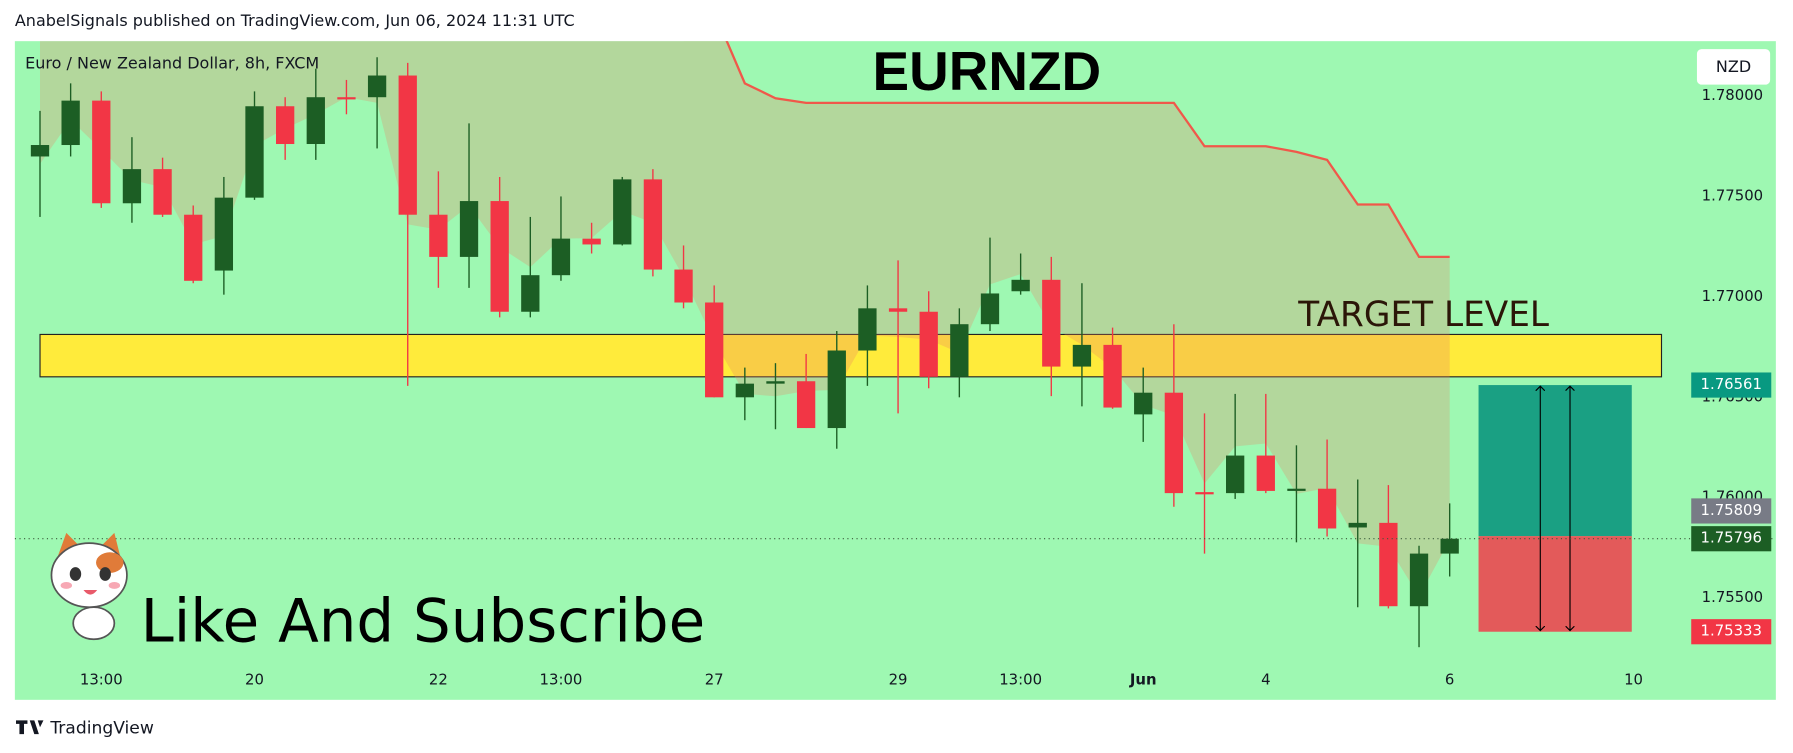 This screenshot has height=753, width=1793. What do you see at coordinates (1087, 150) in the screenshot?
I see `supertrend-line` at bounding box center [1087, 150].